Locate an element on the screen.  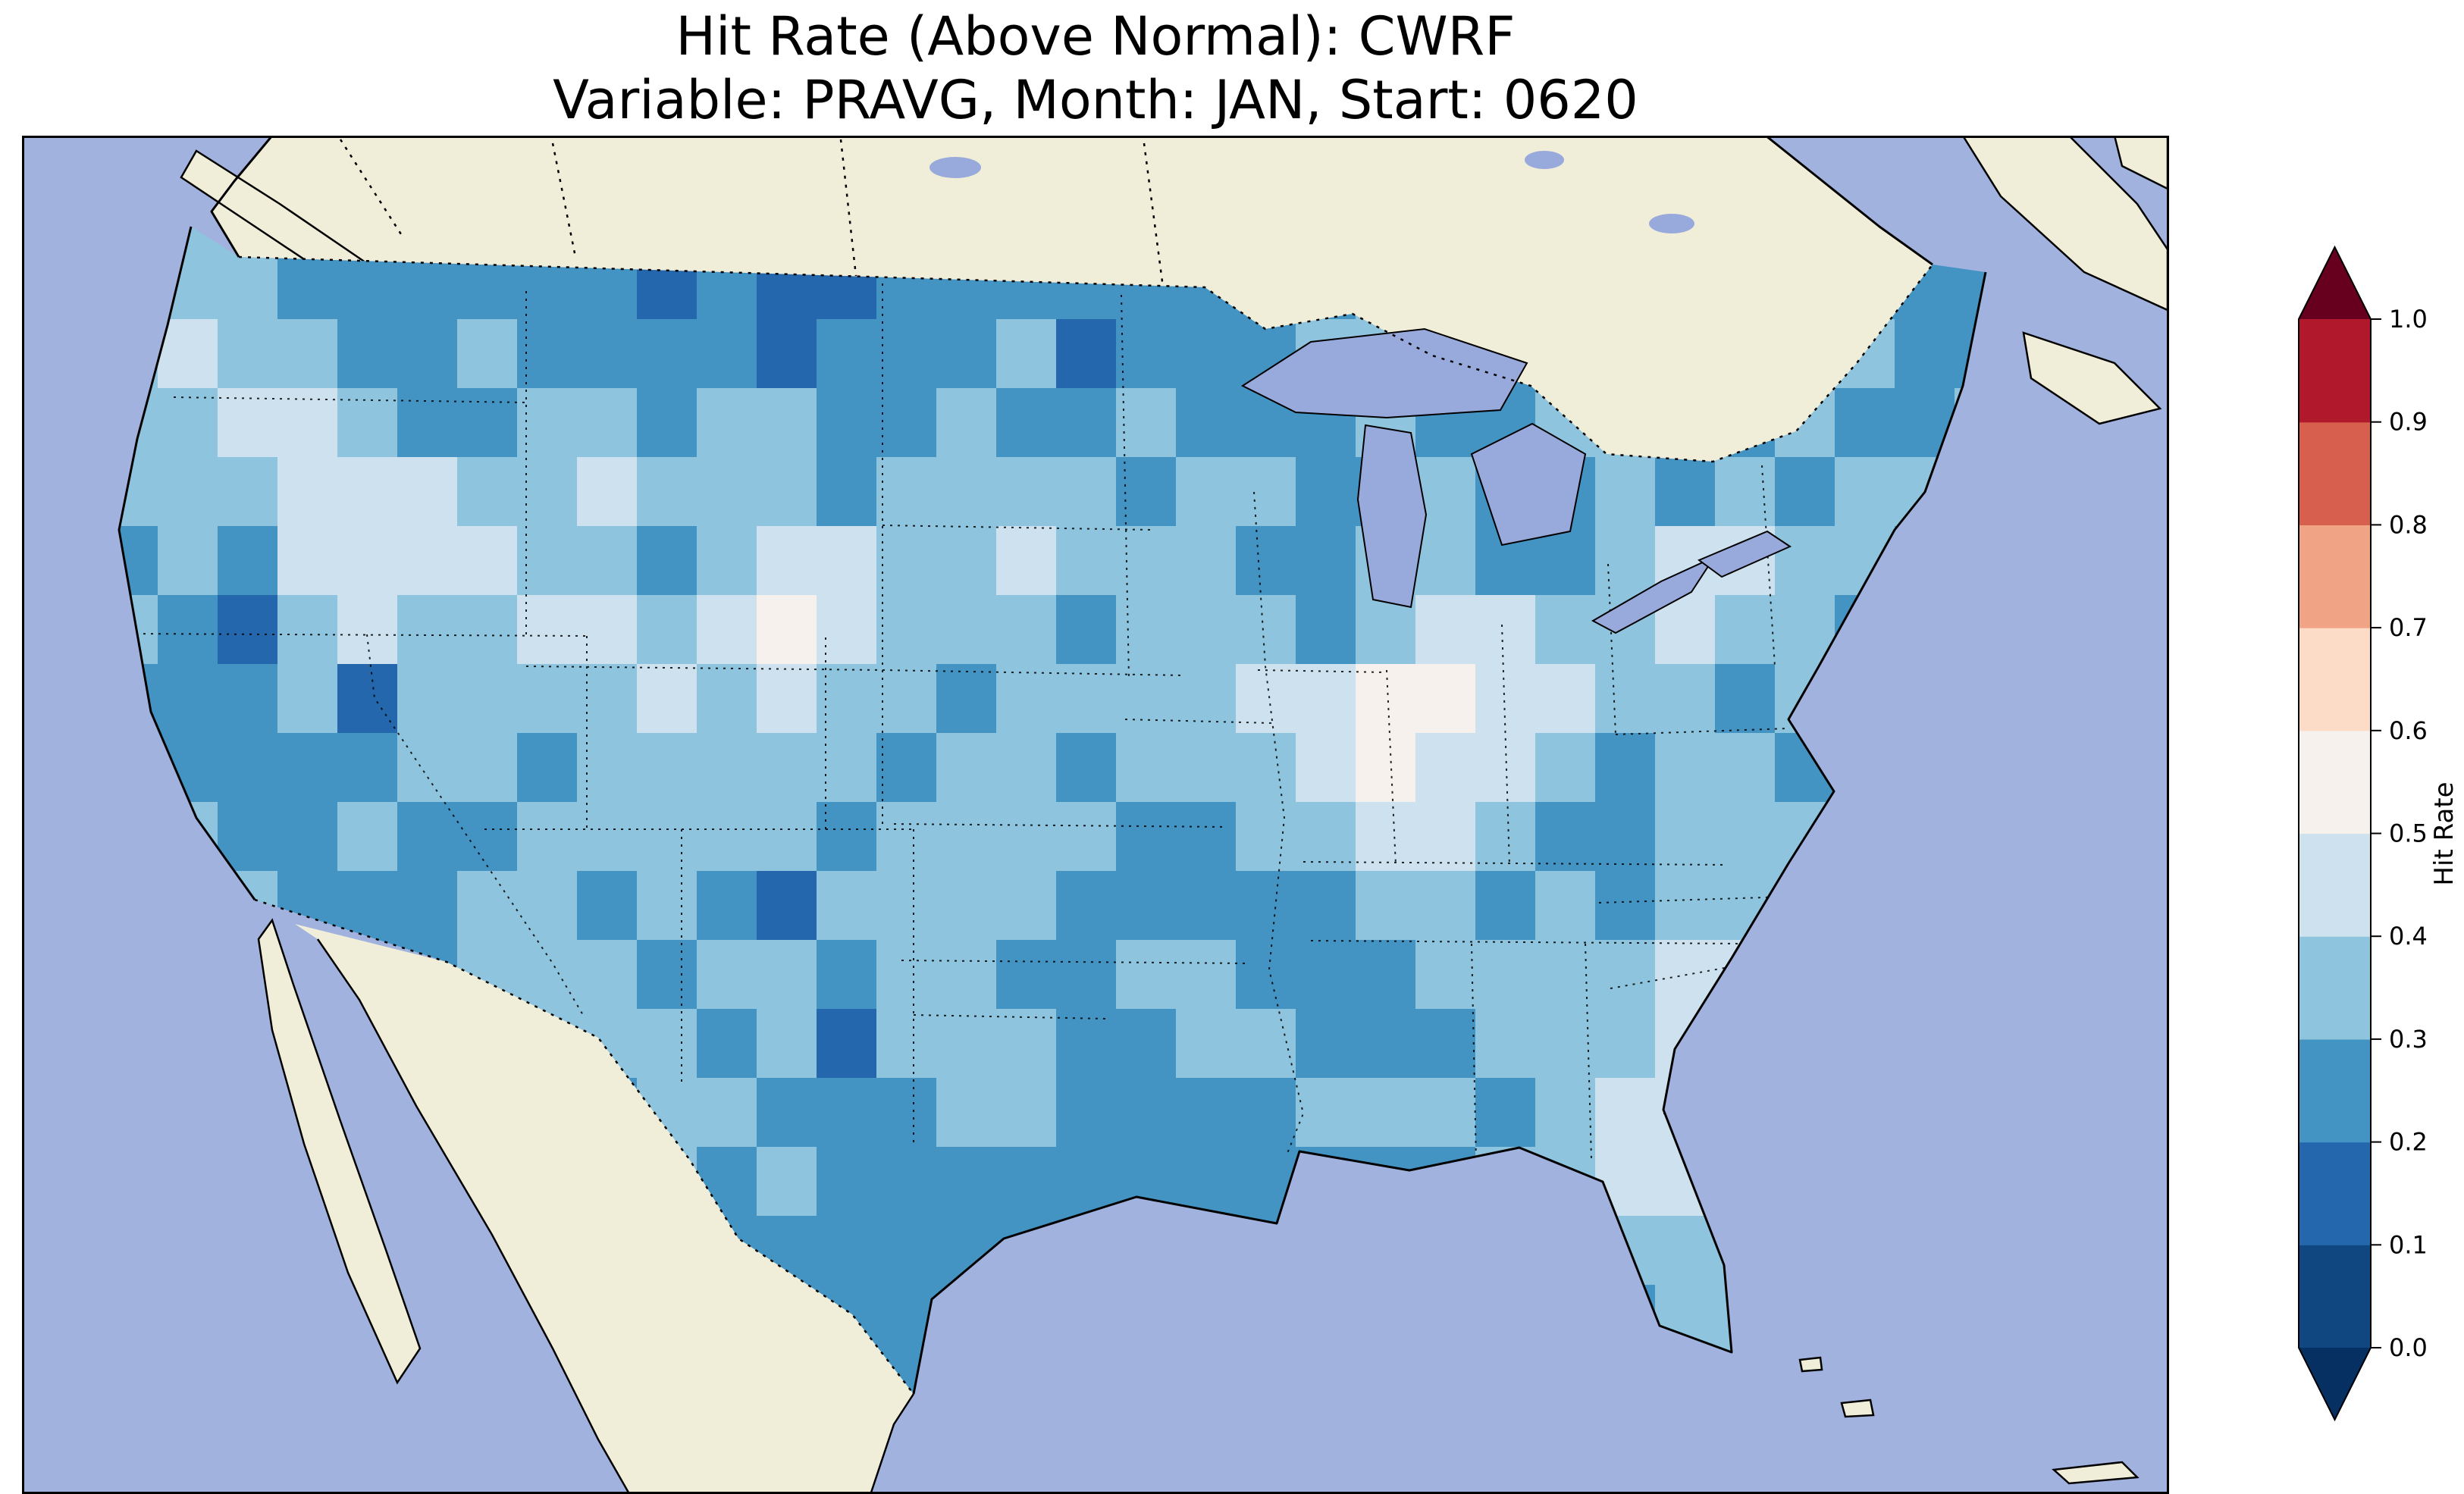
great-lakes is located at coordinates (1516, 480).